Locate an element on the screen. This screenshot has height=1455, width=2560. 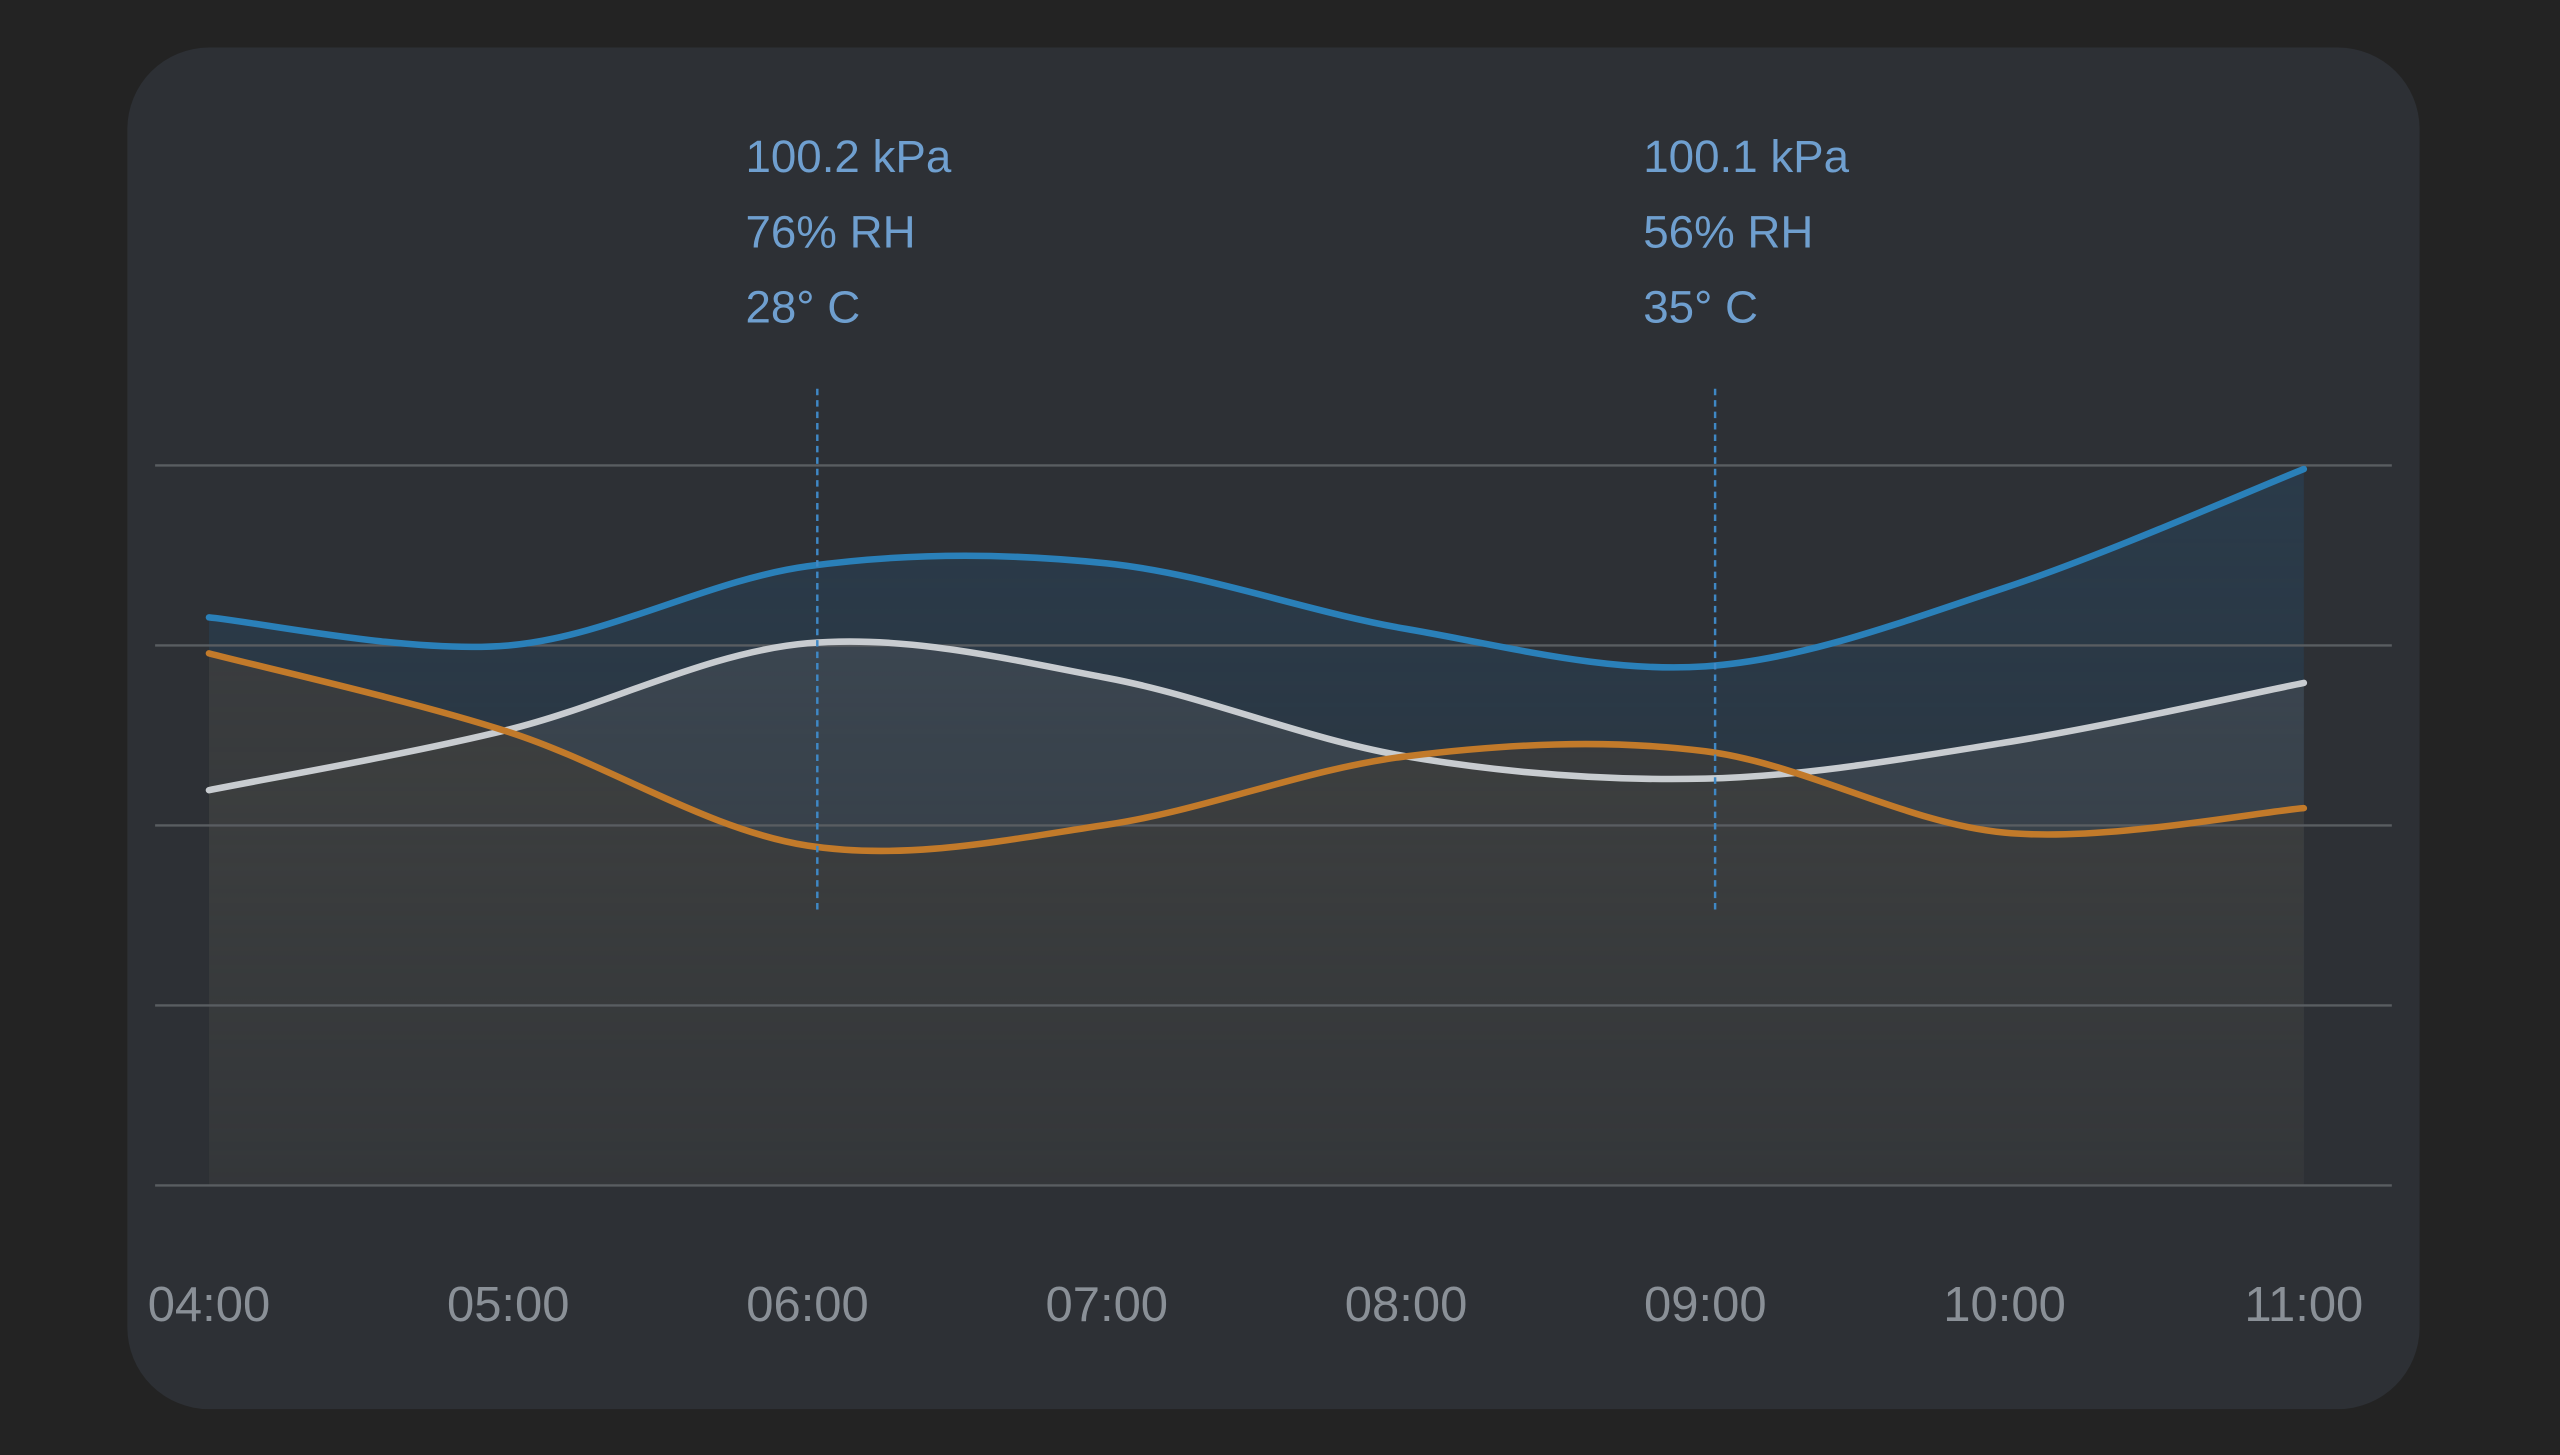
x-tick-label: 07:00 is located at coordinates (1107, 1305).